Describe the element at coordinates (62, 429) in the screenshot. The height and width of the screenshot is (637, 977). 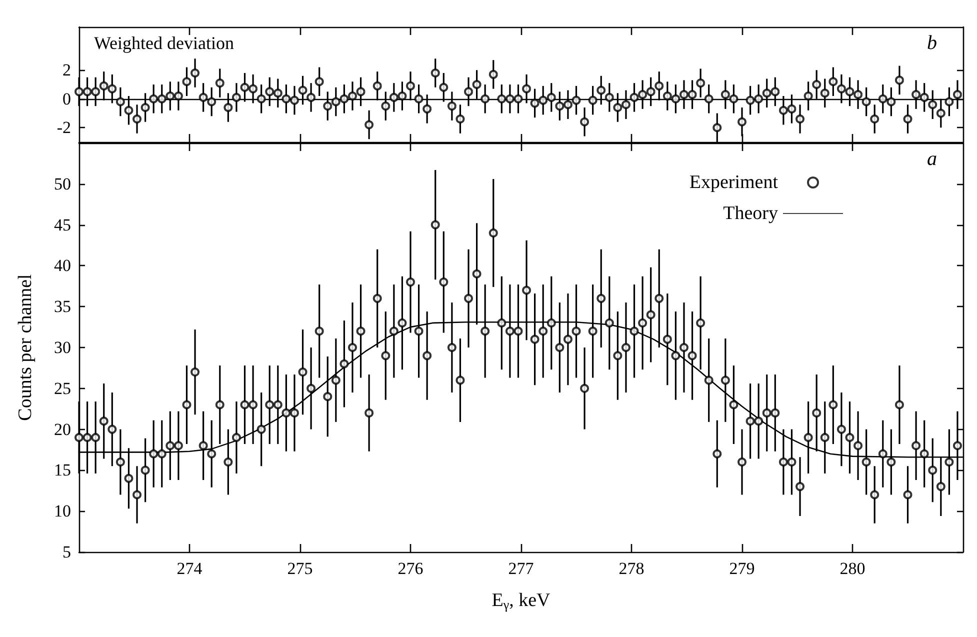
I see `y-tick-label: 20` at that location.